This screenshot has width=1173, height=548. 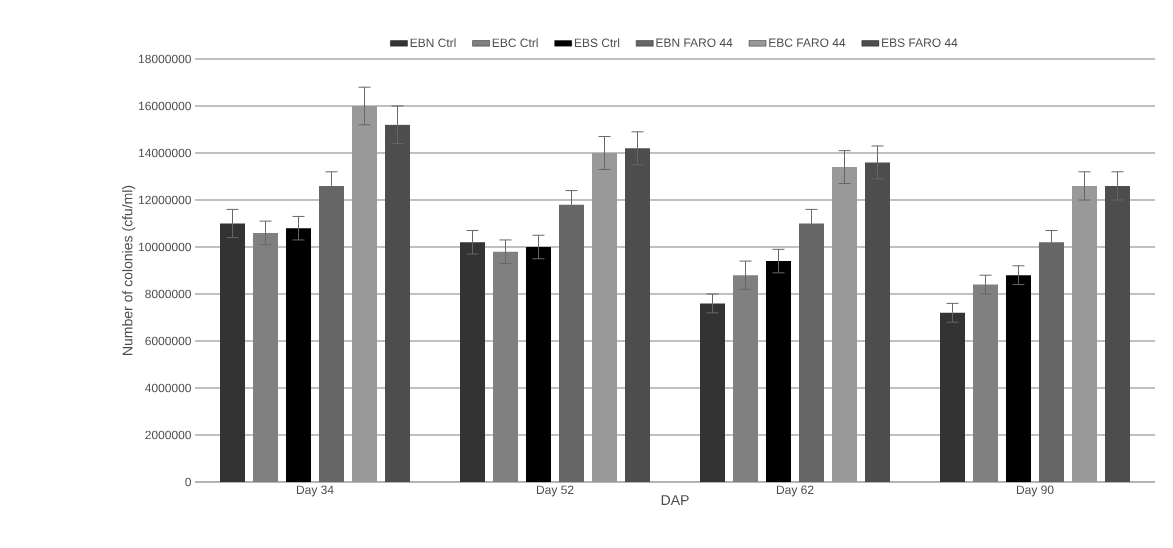 What do you see at coordinates (165, 200) in the screenshot?
I see `y-tick-label: 12000000` at bounding box center [165, 200].